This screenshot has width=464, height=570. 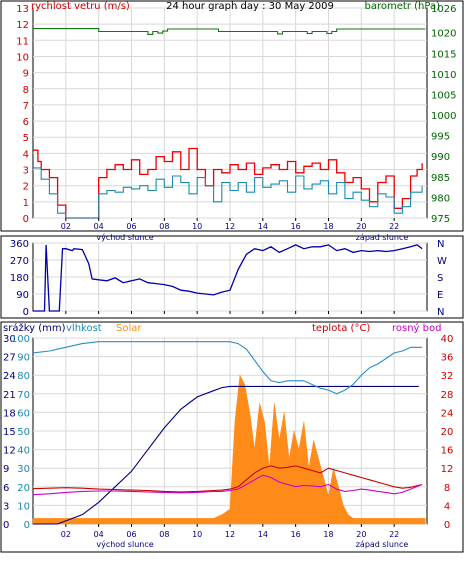 What do you see at coordinates (23, 395) in the screenshot?
I see `humidity-tick-label: 70` at bounding box center [23, 395].